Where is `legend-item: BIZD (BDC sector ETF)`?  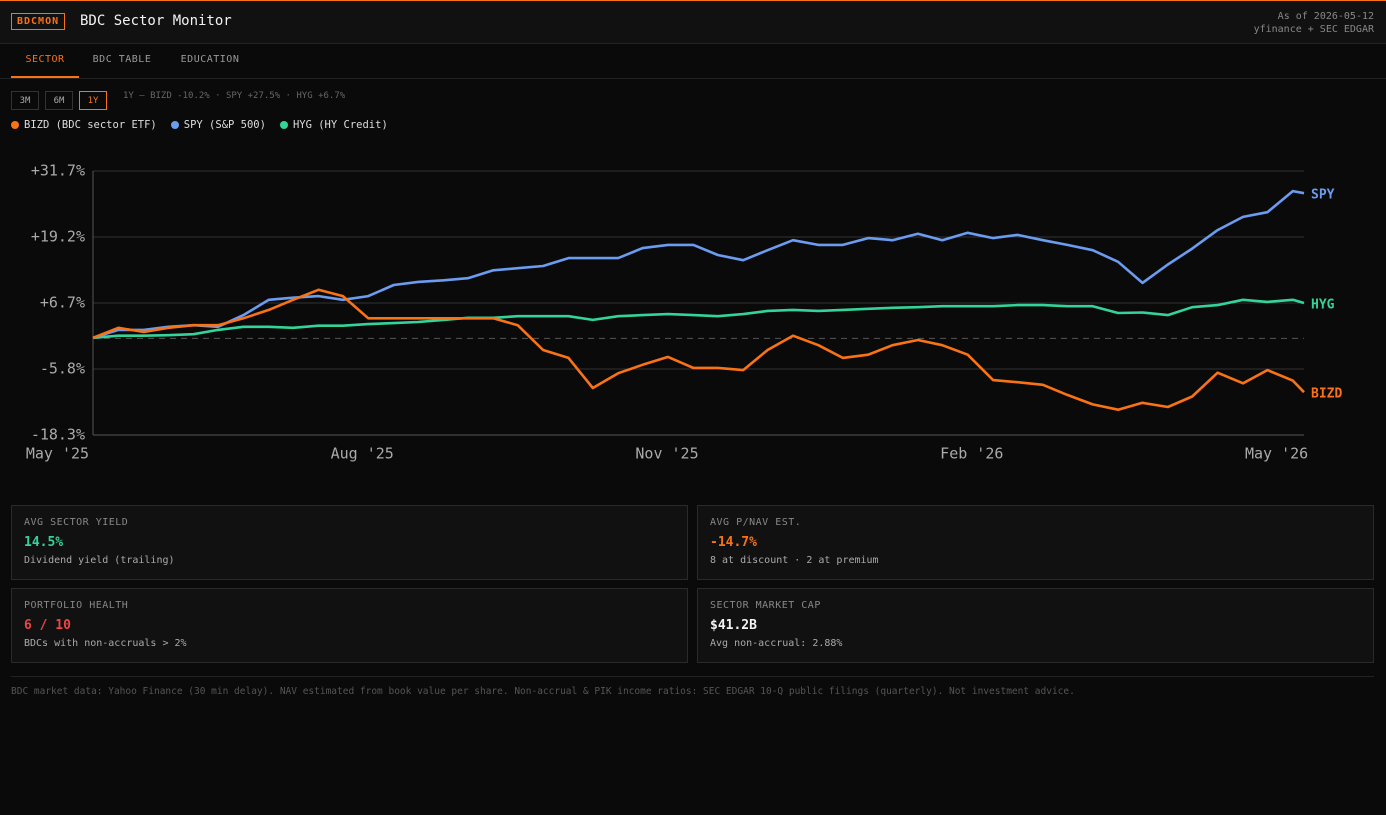 legend-item: BIZD (BDC sector ETF) is located at coordinates (84, 125).